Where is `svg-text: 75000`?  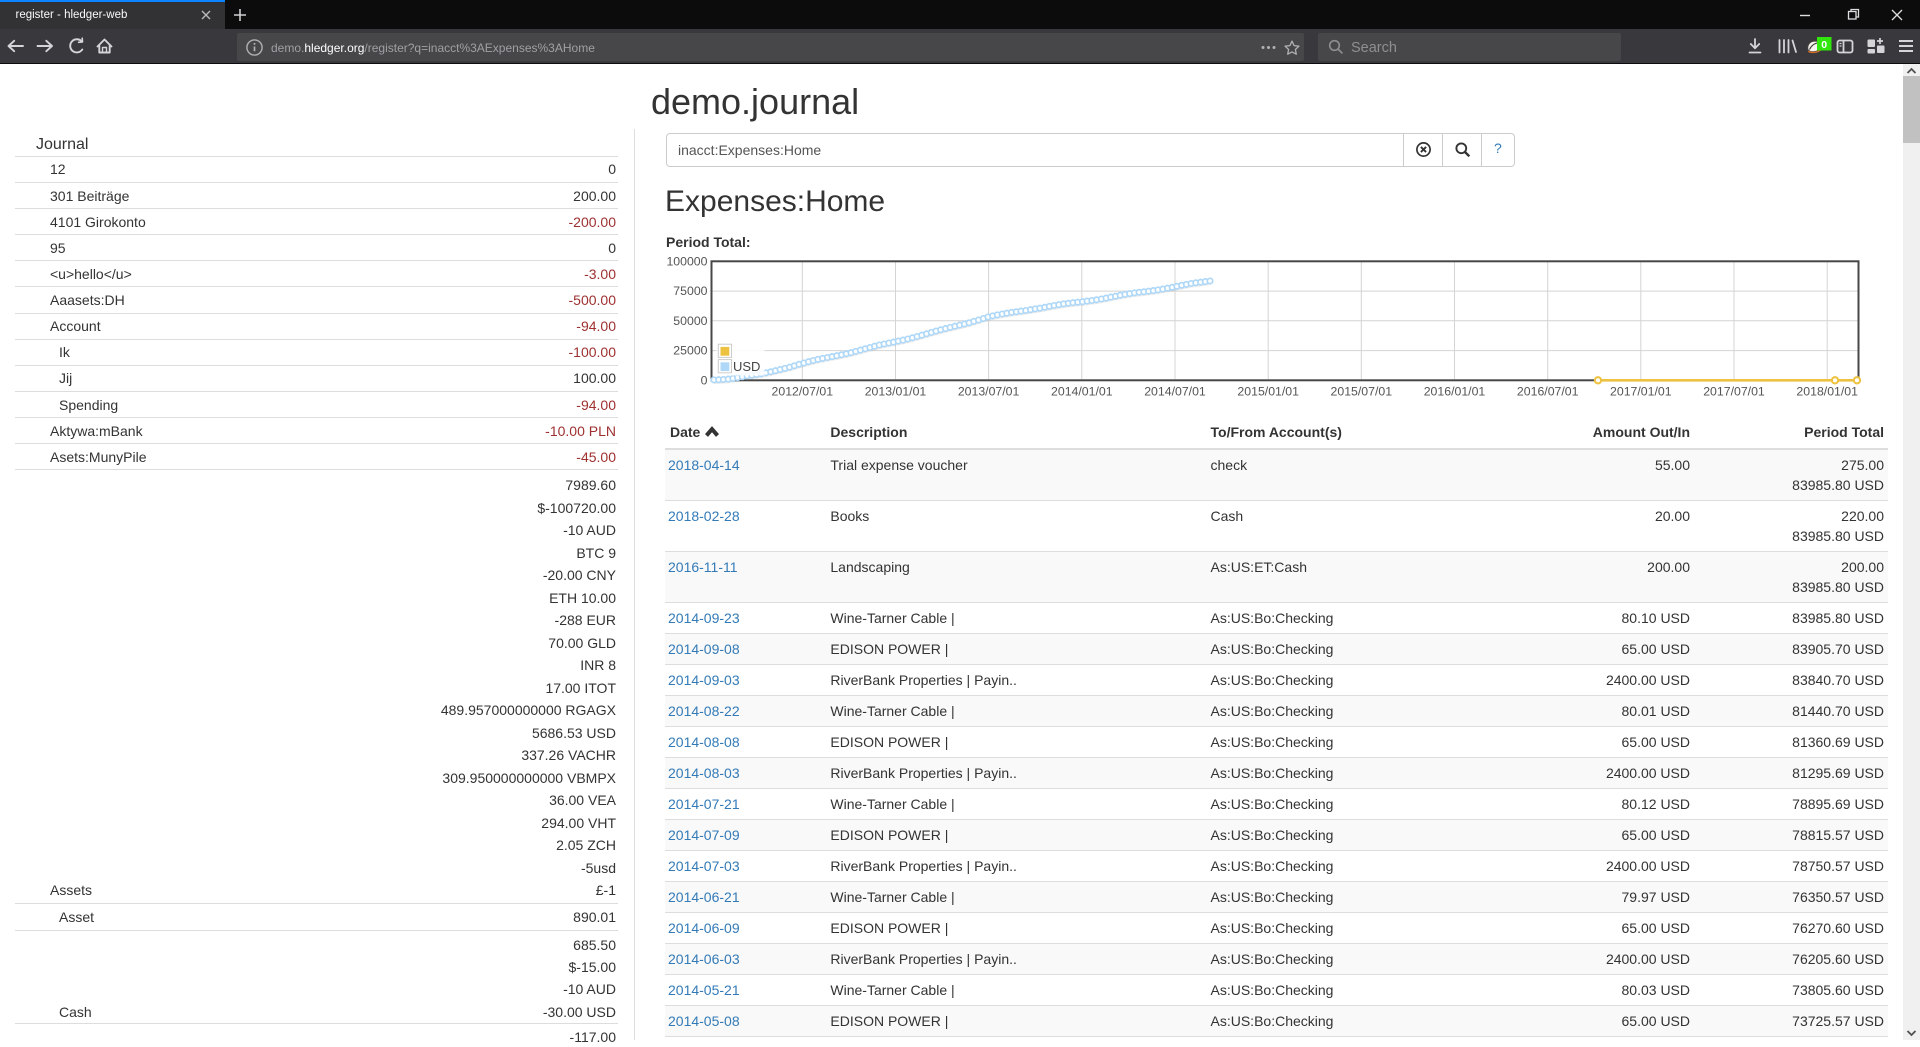
svg-text: 75000 is located at coordinates (690, 291).